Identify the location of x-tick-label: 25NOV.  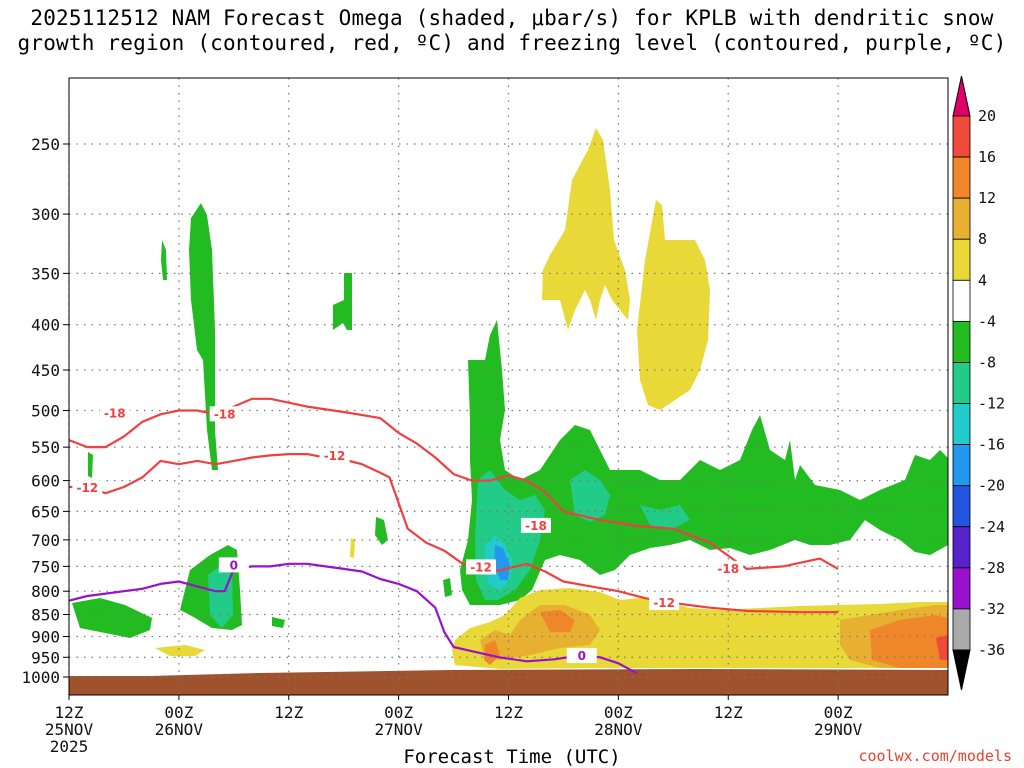
(69, 729).